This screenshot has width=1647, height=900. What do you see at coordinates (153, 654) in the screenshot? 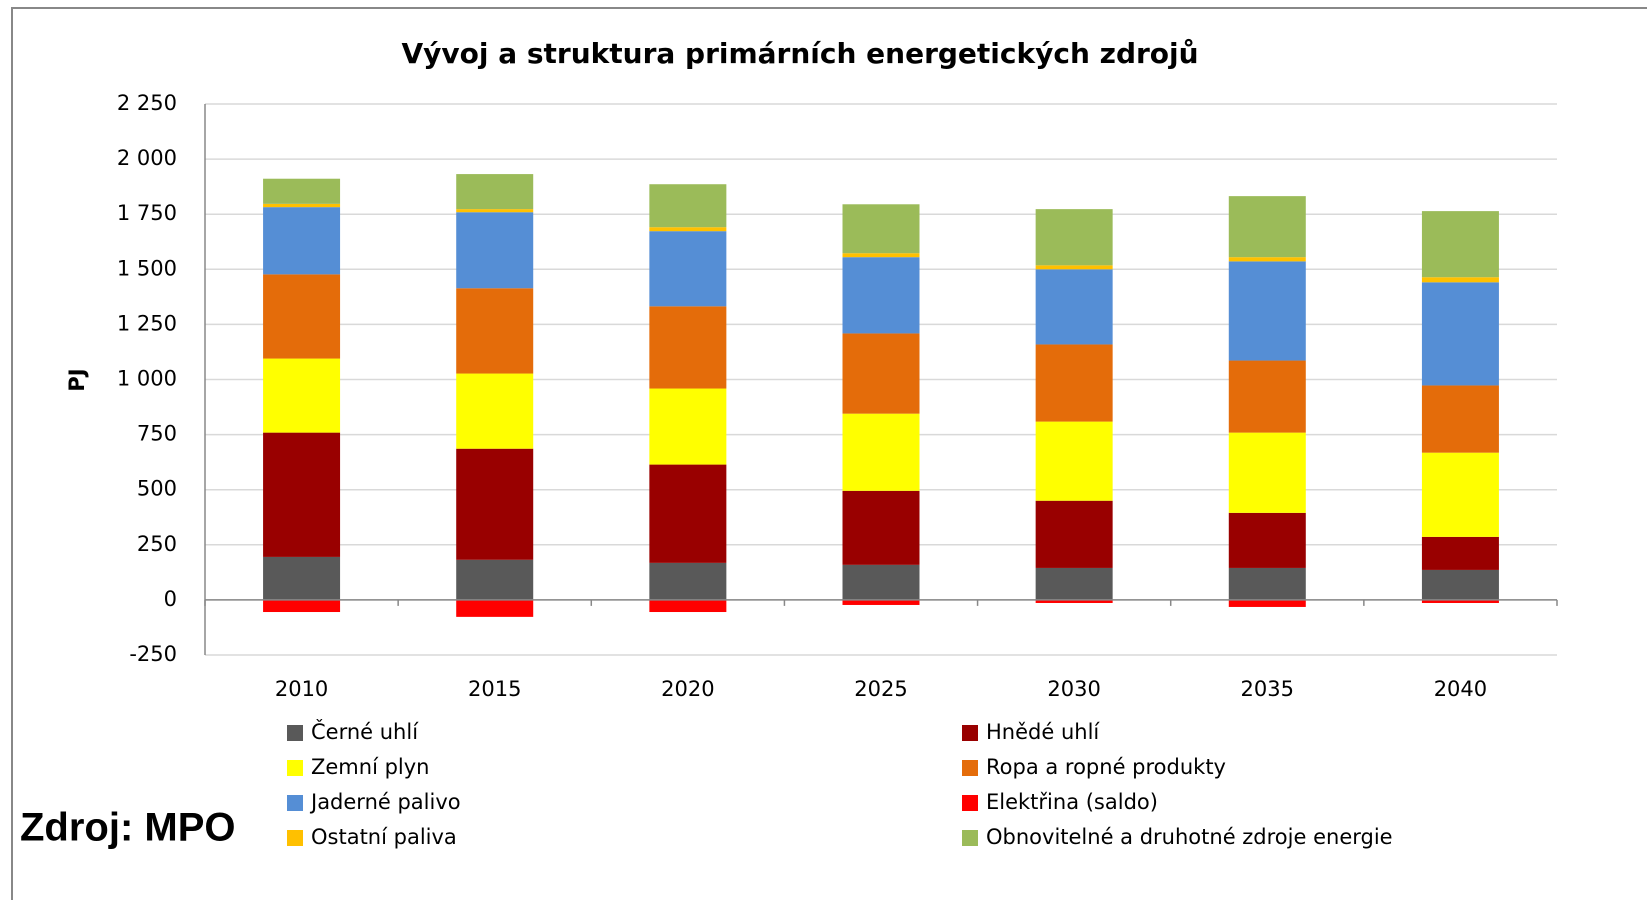
I see `y-tick-label: -250` at bounding box center [153, 654].